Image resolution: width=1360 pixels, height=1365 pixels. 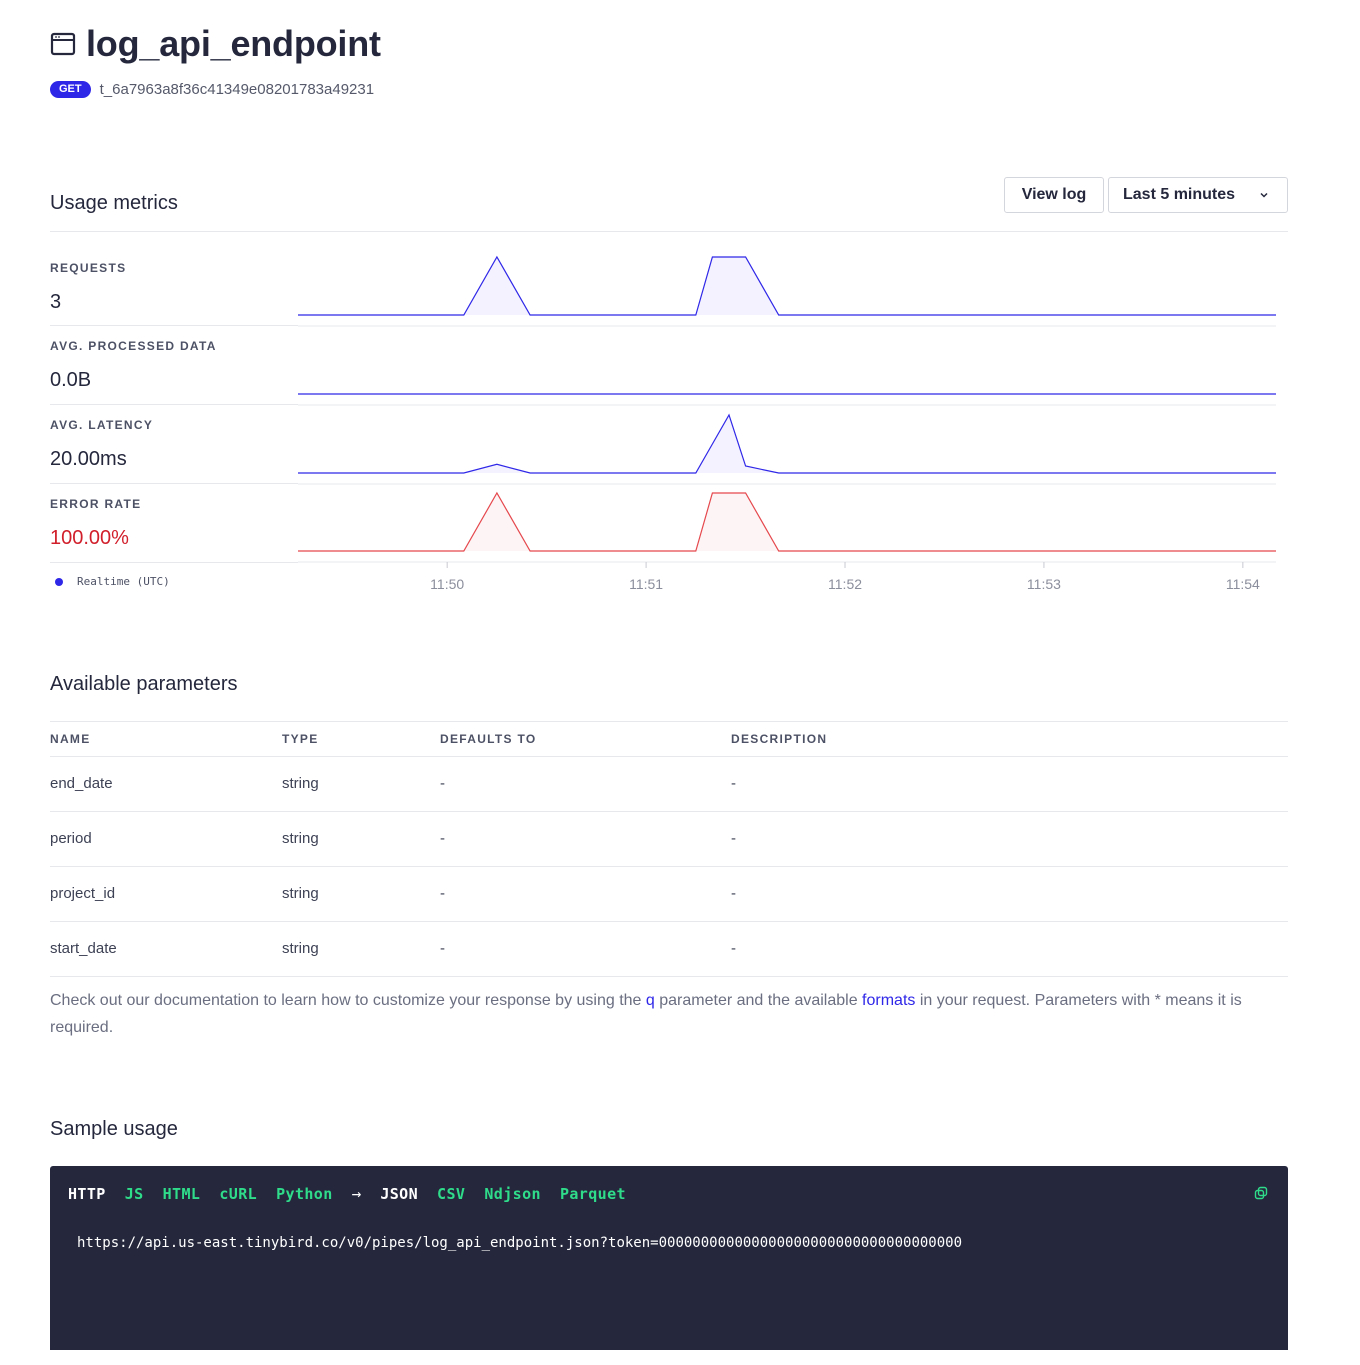 I want to click on tab-python: Python, so click(x=304, y=1193).